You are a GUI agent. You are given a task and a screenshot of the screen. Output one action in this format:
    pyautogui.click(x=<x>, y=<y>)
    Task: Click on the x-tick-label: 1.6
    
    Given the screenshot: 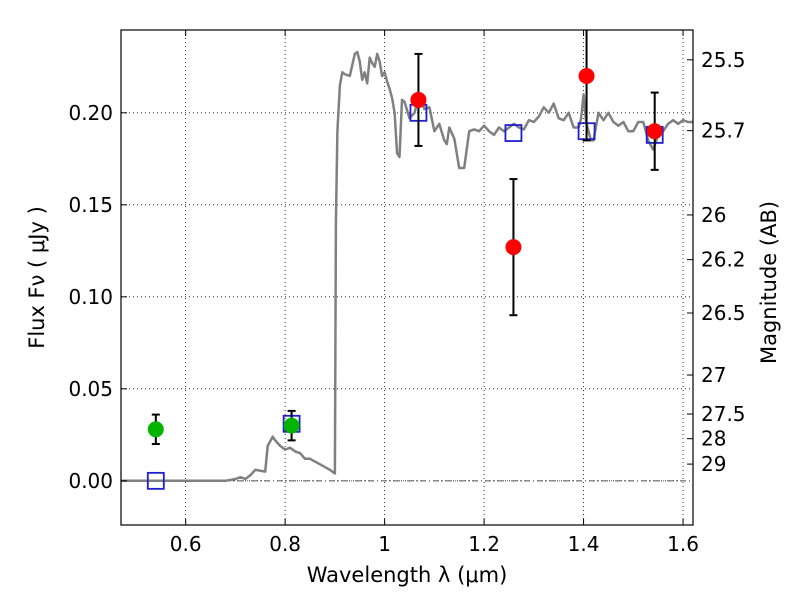 What is the action you would take?
    pyautogui.click(x=683, y=544)
    